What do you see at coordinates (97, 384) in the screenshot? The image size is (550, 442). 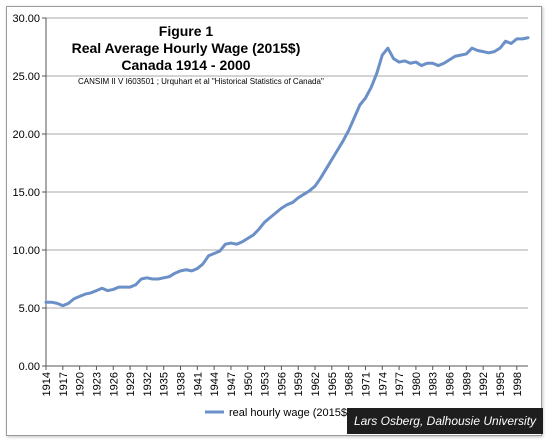 I see `x-tick-label: 1923` at bounding box center [97, 384].